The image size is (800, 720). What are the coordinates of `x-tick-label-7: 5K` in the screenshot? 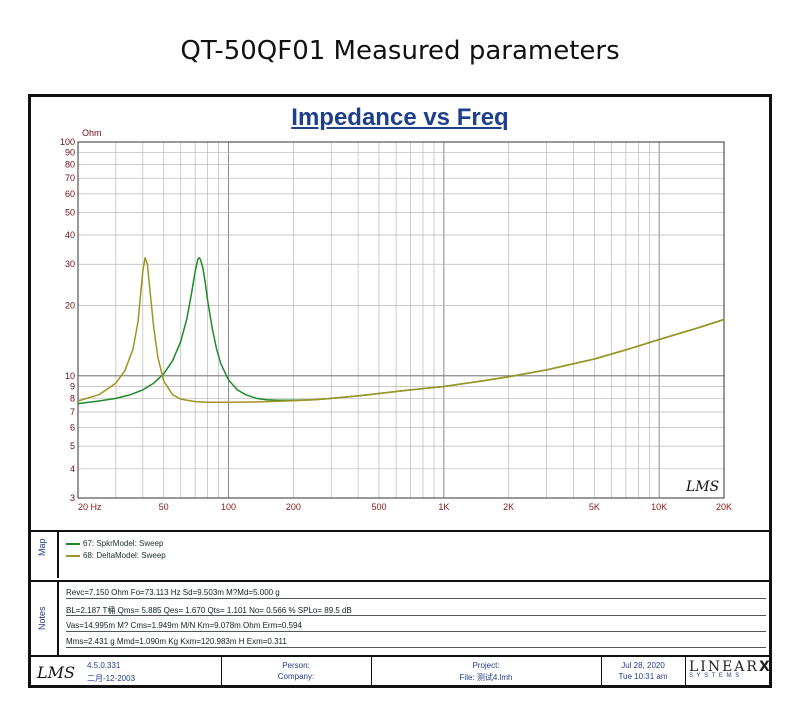 It's located at (594, 507).